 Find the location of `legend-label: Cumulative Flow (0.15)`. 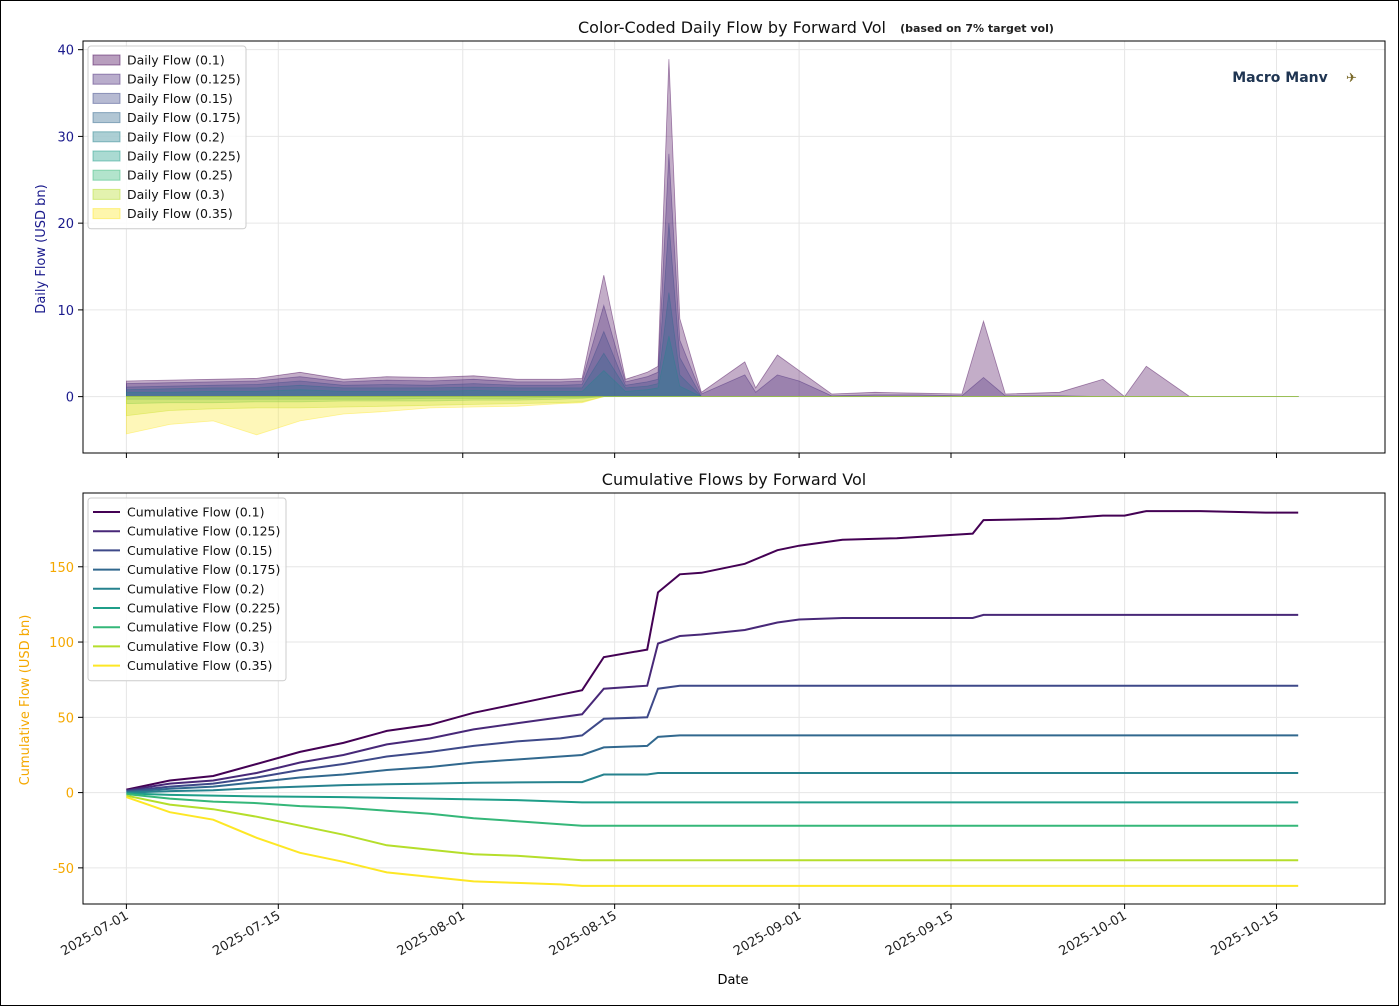

legend-label: Cumulative Flow (0.15) is located at coordinates (199, 550).